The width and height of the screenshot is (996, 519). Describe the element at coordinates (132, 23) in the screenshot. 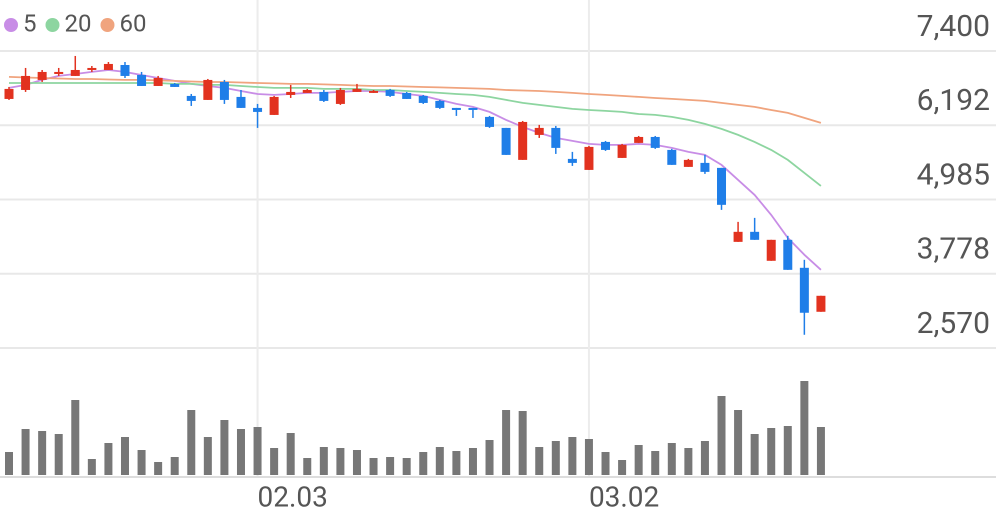

I see `legend-label: 60` at that location.